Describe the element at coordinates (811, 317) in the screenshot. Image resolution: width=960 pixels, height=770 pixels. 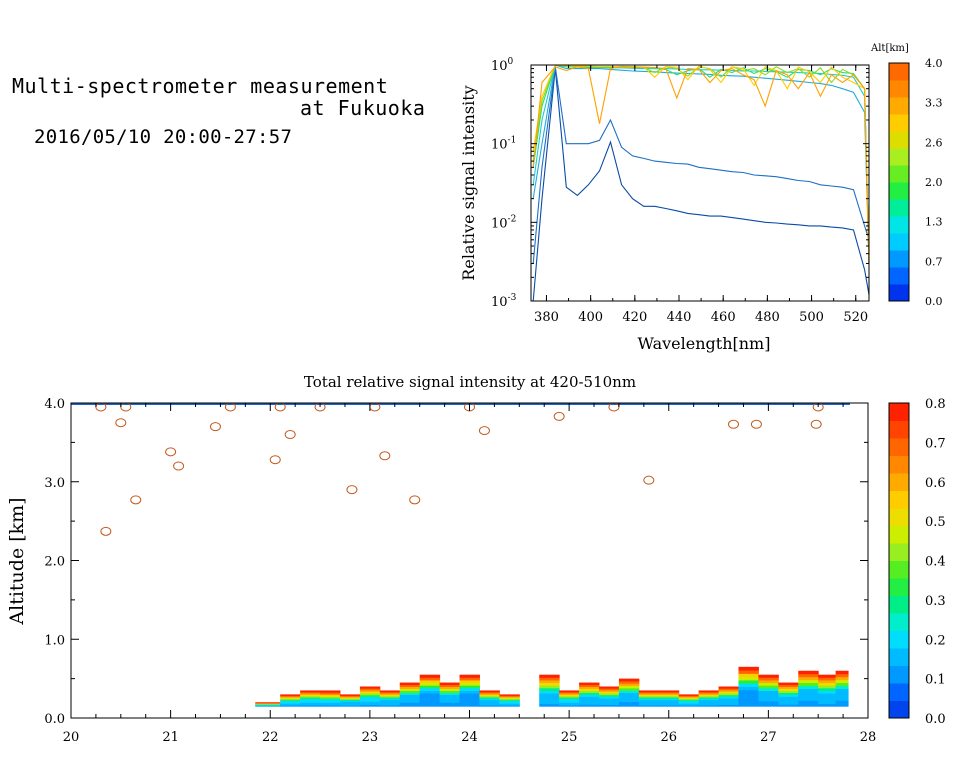
I see `spectrum-x-tick-label: 500` at that location.